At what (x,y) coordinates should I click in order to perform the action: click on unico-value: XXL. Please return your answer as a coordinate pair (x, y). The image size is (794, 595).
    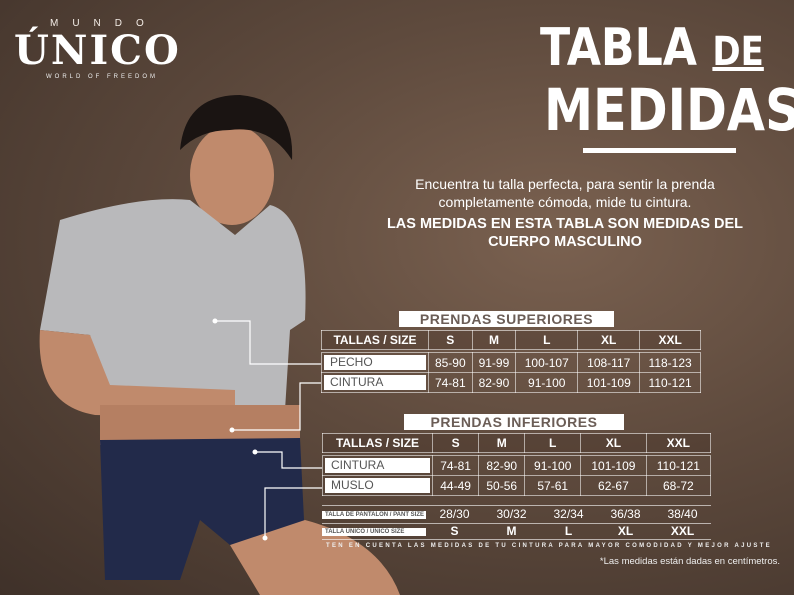
    Looking at the image, I should click on (682, 531).